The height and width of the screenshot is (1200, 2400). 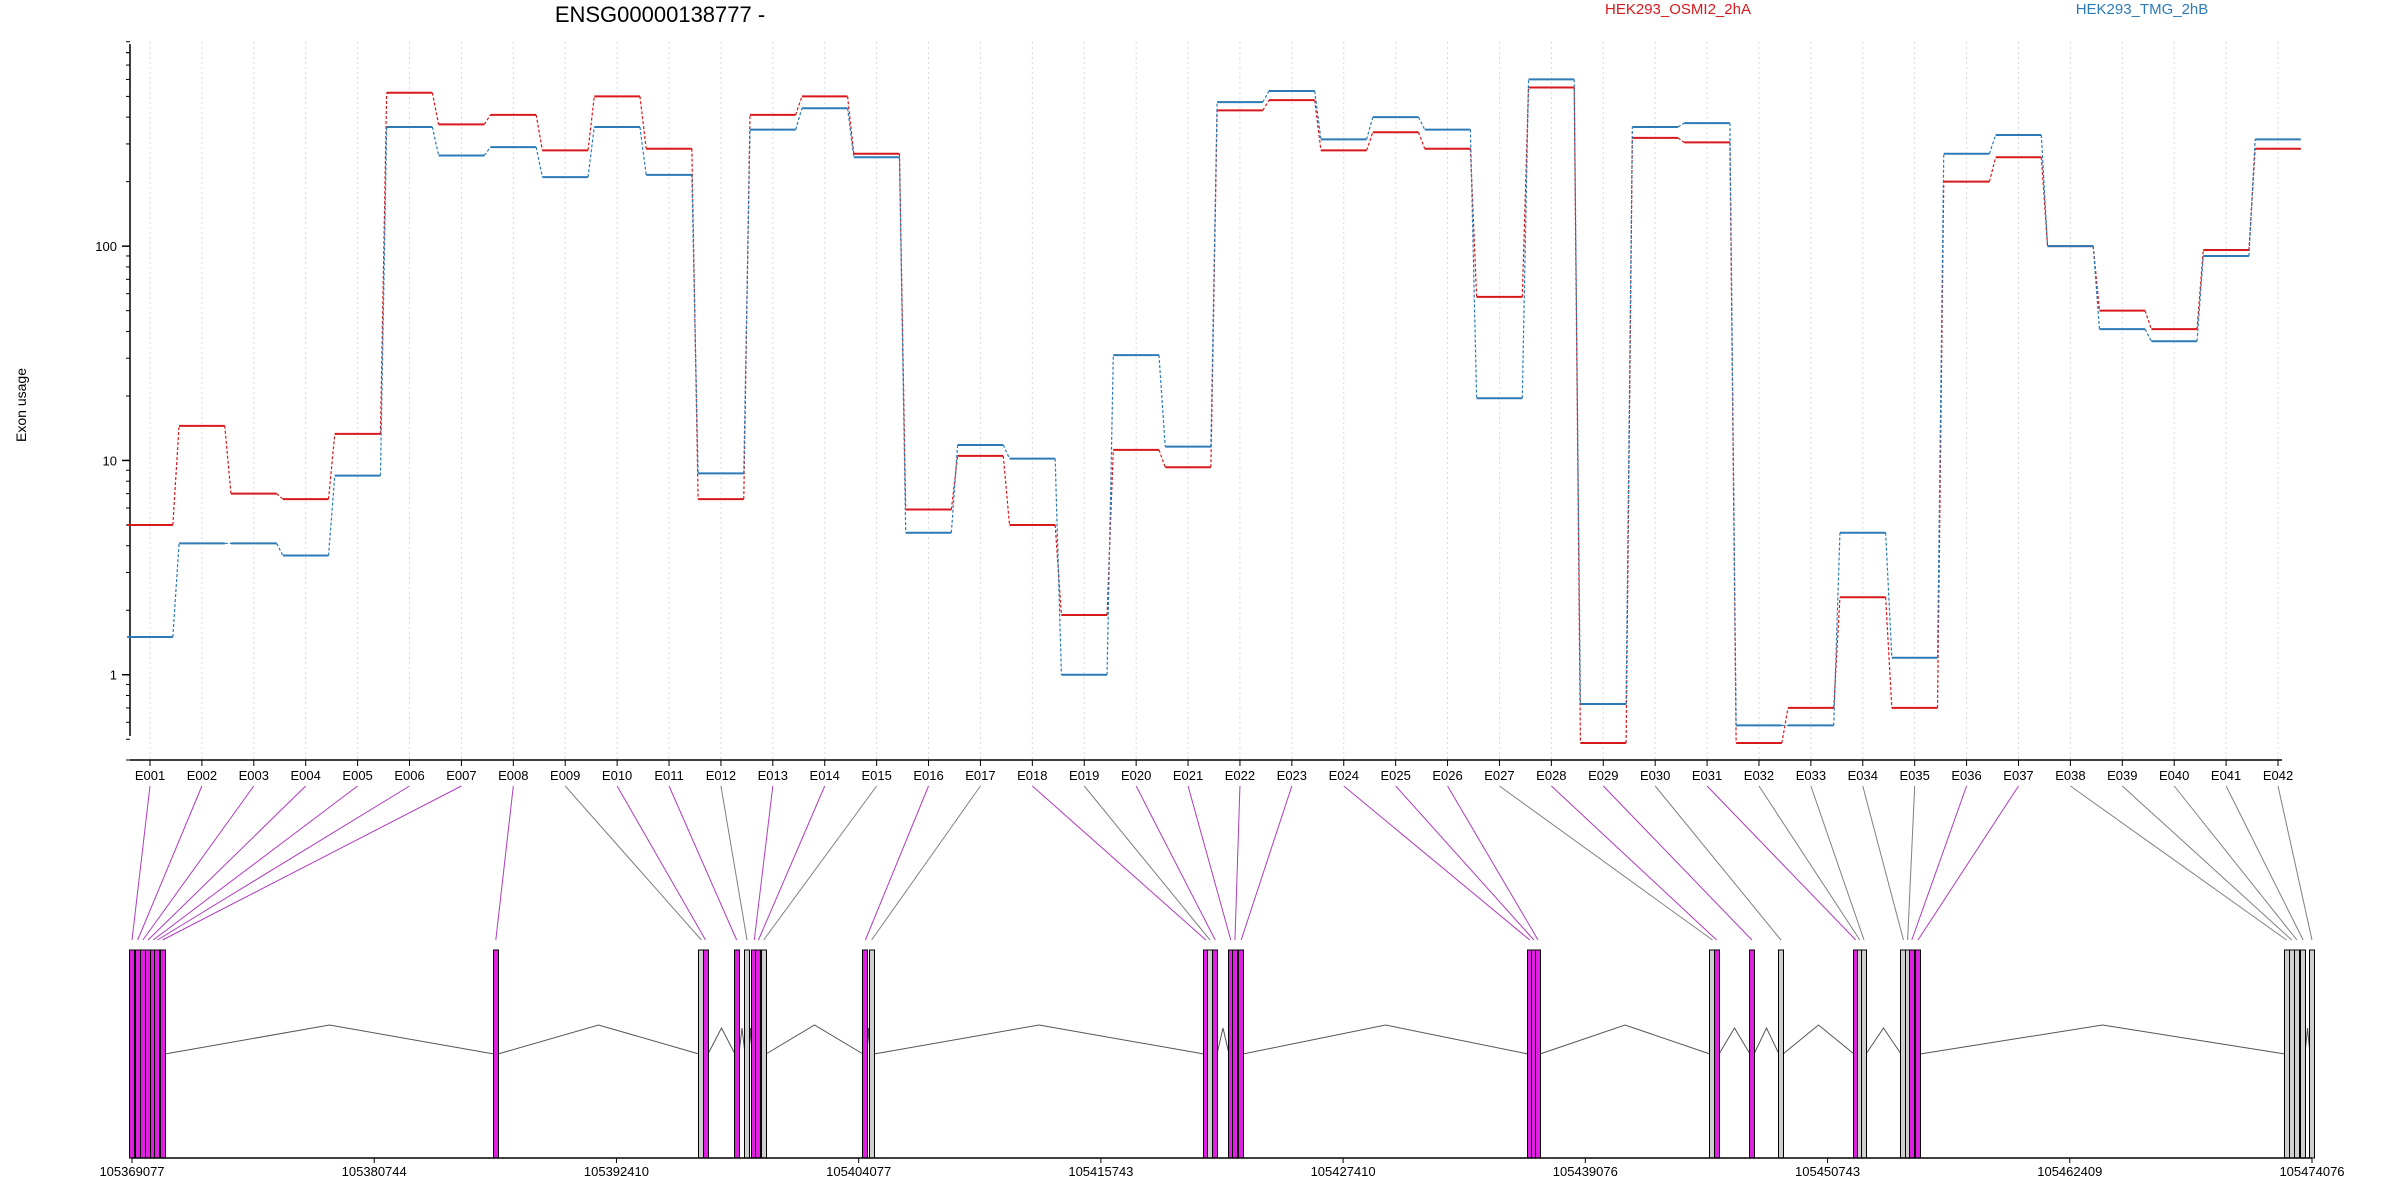 What do you see at coordinates (2226, 775) in the screenshot?
I see `x-tick-label: E041` at bounding box center [2226, 775].